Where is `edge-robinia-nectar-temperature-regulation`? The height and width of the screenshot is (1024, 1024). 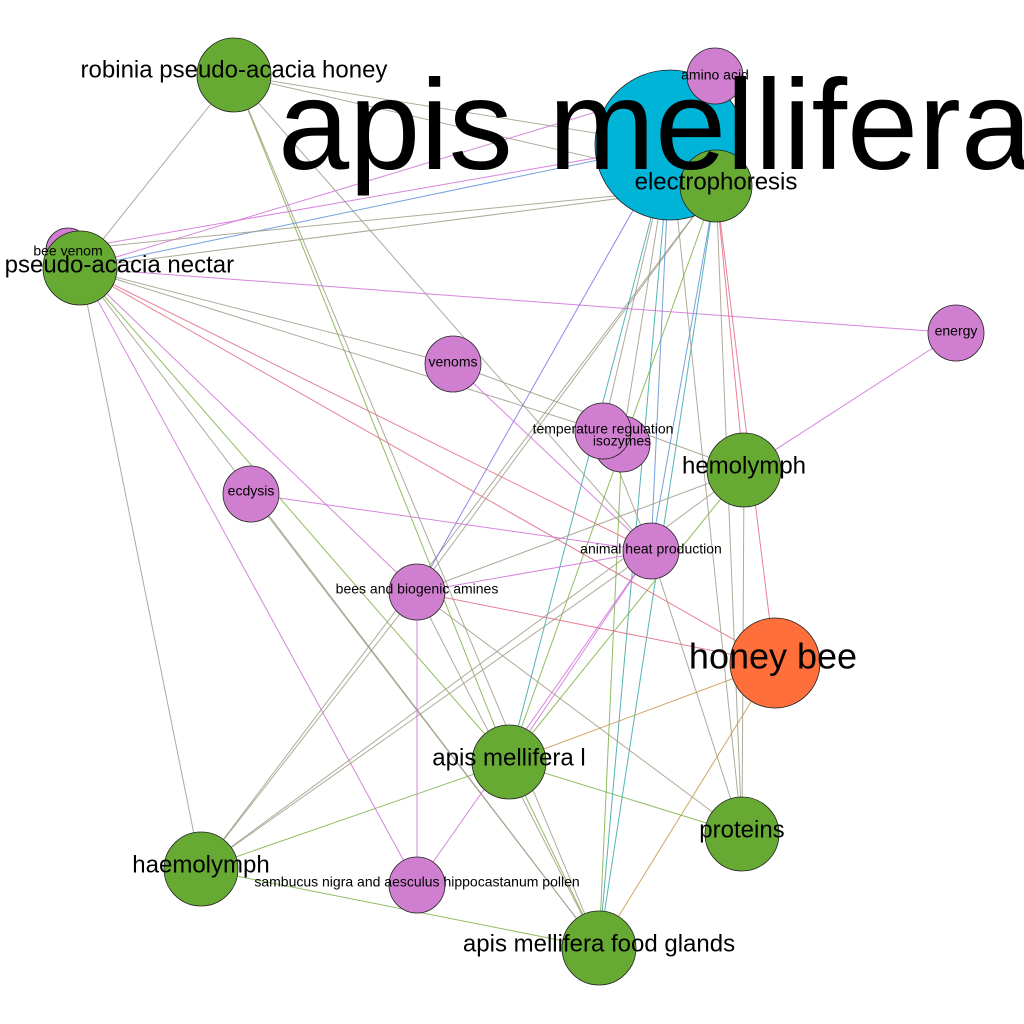
edge-robinia-nectar-temperature-regulation is located at coordinates (341, 349).